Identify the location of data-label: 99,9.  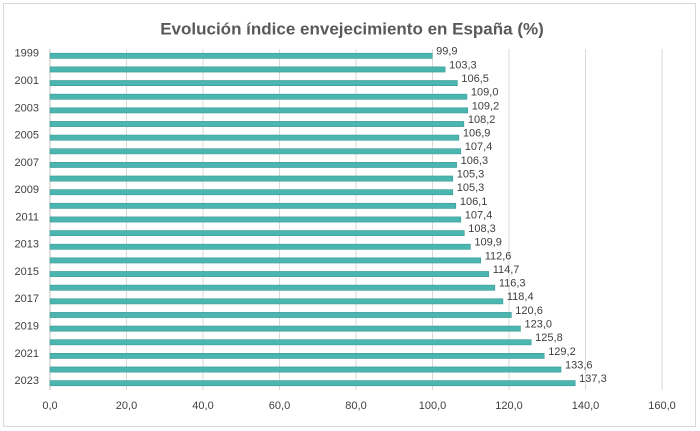
(446, 52).